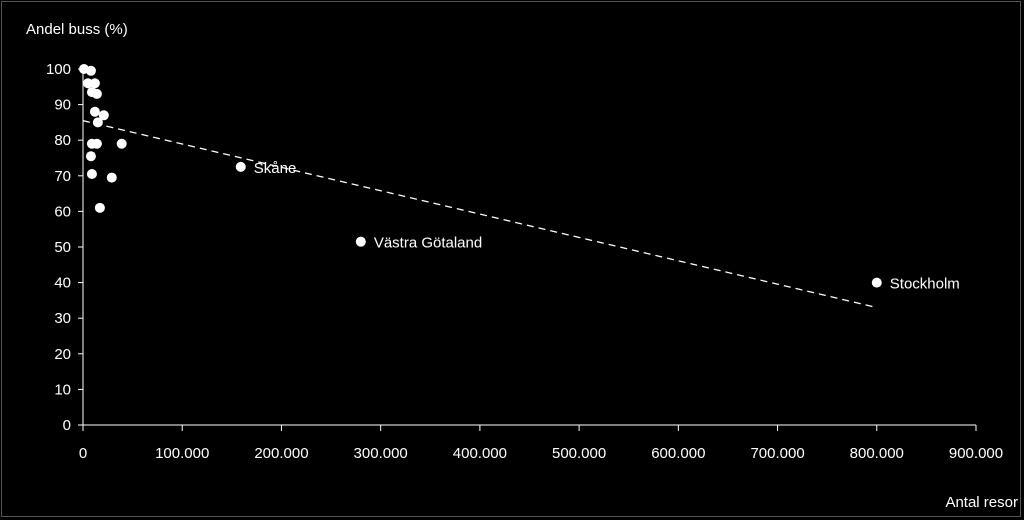 Image resolution: width=1024 pixels, height=520 pixels. What do you see at coordinates (62, 105) in the screenshot?
I see `y-tick-label: 90` at bounding box center [62, 105].